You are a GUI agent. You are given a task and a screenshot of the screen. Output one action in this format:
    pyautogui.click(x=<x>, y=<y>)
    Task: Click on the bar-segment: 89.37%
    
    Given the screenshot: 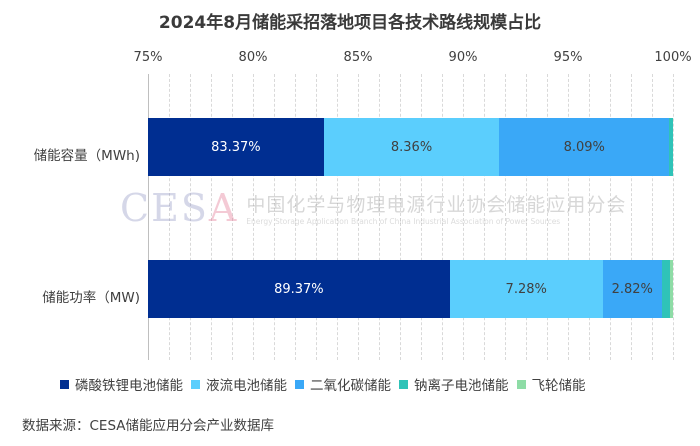 What is the action you would take?
    pyautogui.click(x=299, y=289)
    